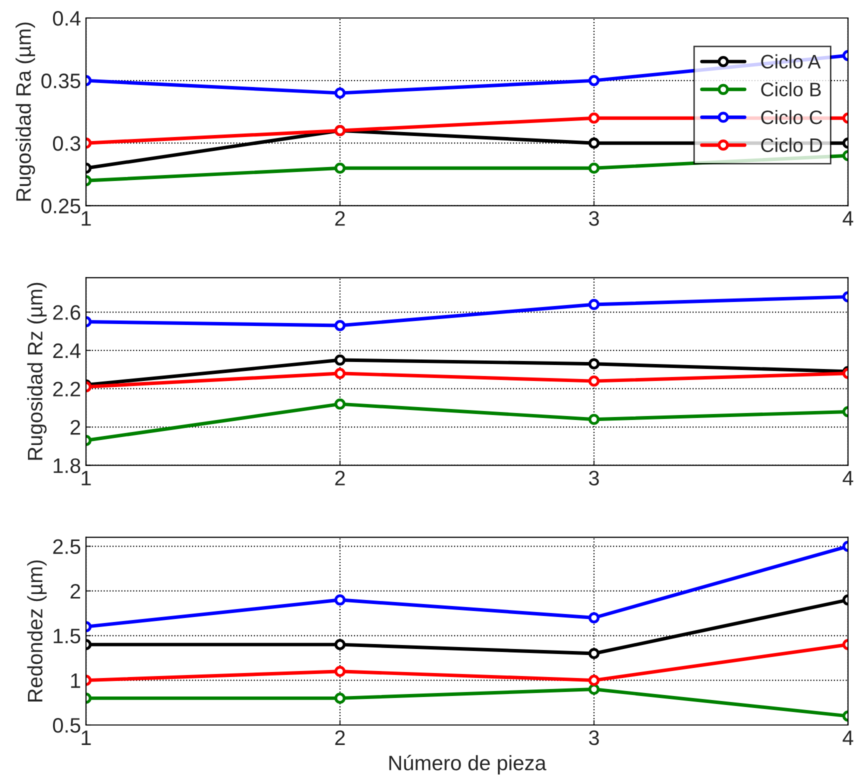 This screenshot has height=780, width=865. I want to click on y-tick-label: 0.3, so click(66, 143).